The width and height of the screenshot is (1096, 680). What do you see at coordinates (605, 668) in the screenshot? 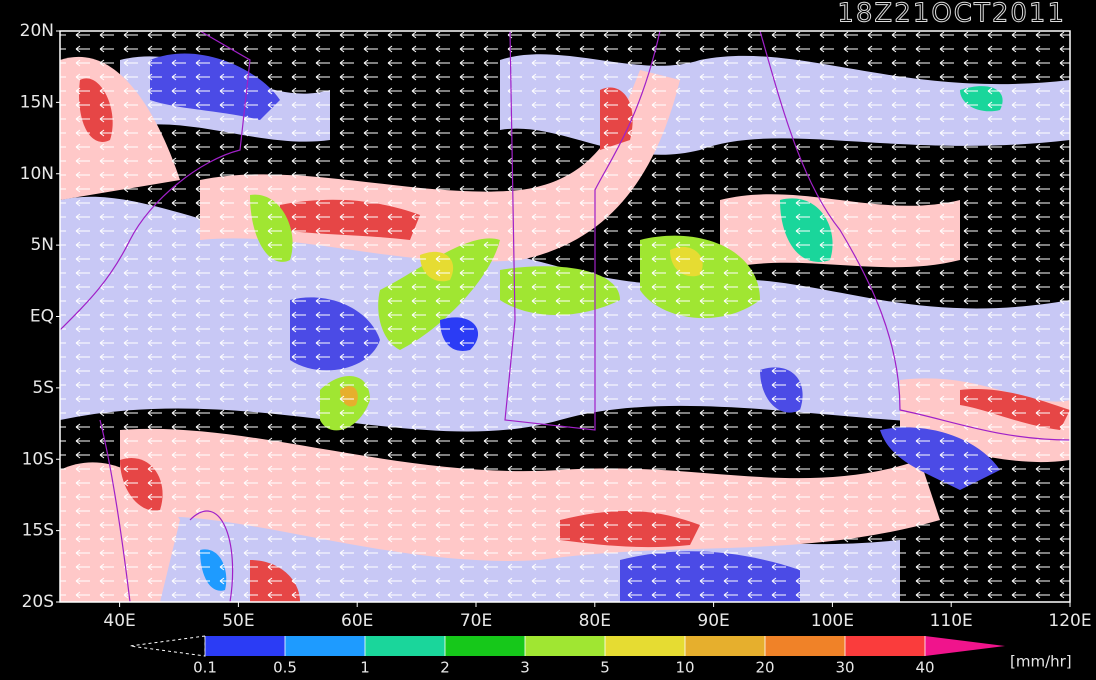
I see `colorbar-label: 5` at bounding box center [605, 668].